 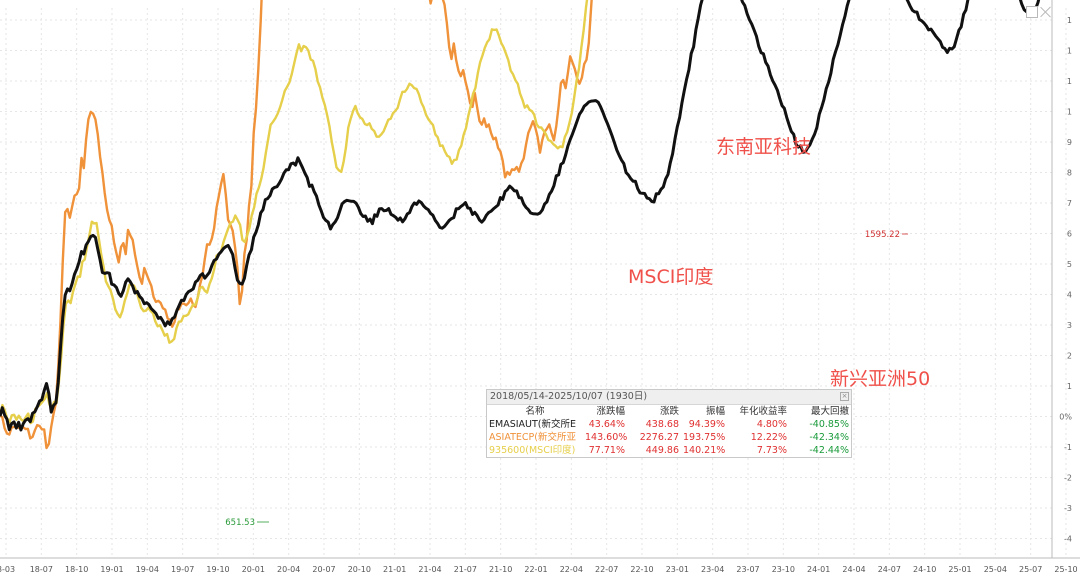 I want to click on col-change-pct: 涨跌幅, so click(x=610, y=411).